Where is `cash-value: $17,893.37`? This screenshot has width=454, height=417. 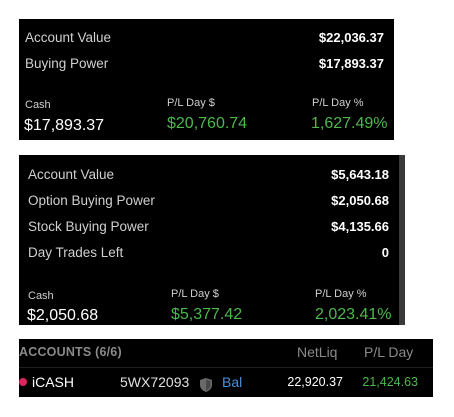
cash-value: $17,893.37 is located at coordinates (64, 125).